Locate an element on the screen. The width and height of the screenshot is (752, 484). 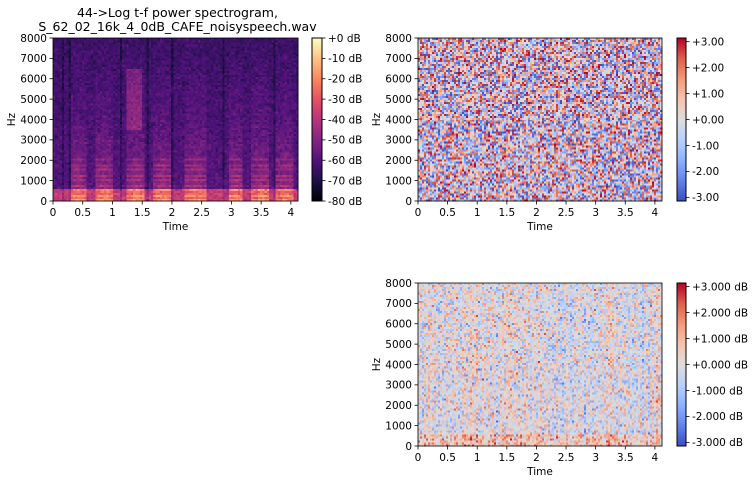
colorbar-tick-label: +0.00 is located at coordinates (708, 120).